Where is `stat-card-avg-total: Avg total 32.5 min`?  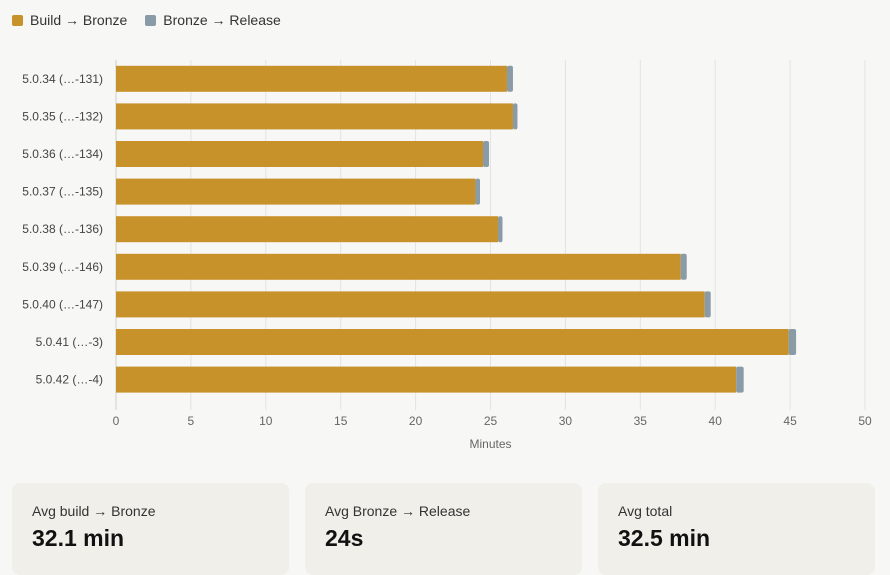 stat-card-avg-total: Avg total 32.5 min is located at coordinates (736, 529).